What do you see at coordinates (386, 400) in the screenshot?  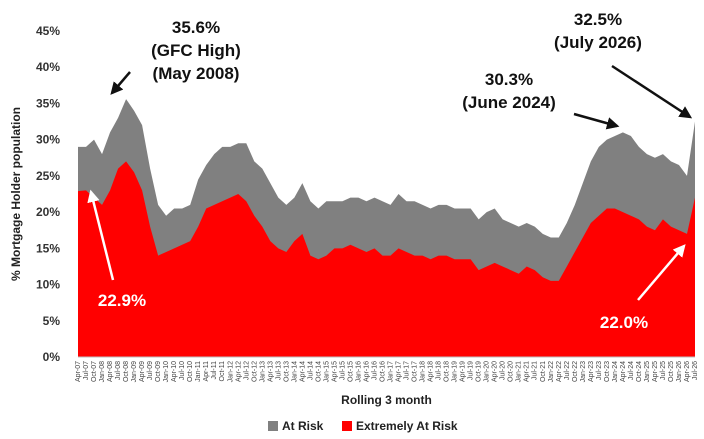 I see `x-axis-title: Rolling 3 month` at bounding box center [386, 400].